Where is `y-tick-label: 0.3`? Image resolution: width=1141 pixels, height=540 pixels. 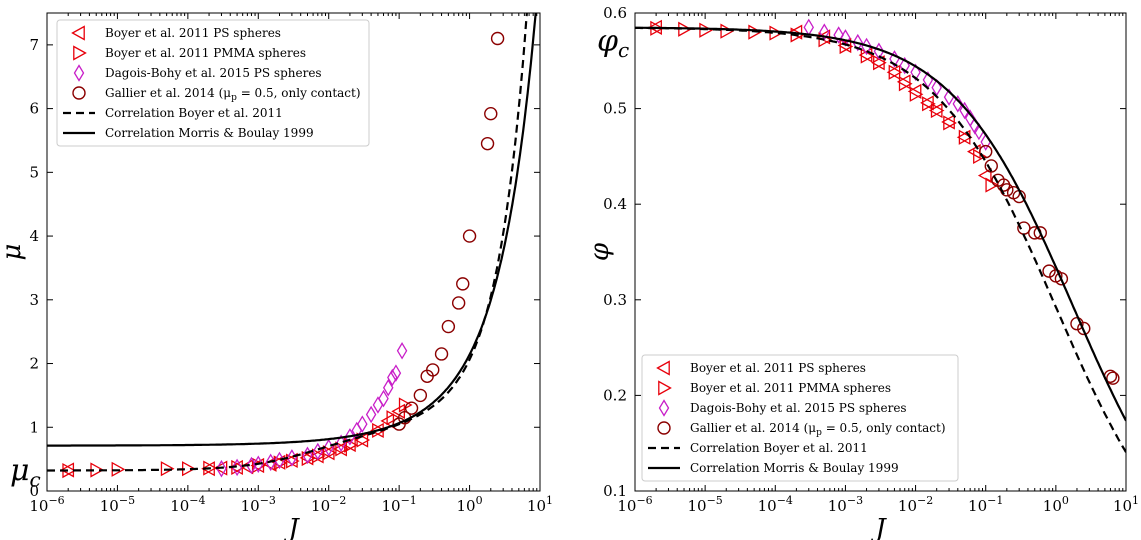
y-tick-label: 0.3 is located at coordinates (615, 300).